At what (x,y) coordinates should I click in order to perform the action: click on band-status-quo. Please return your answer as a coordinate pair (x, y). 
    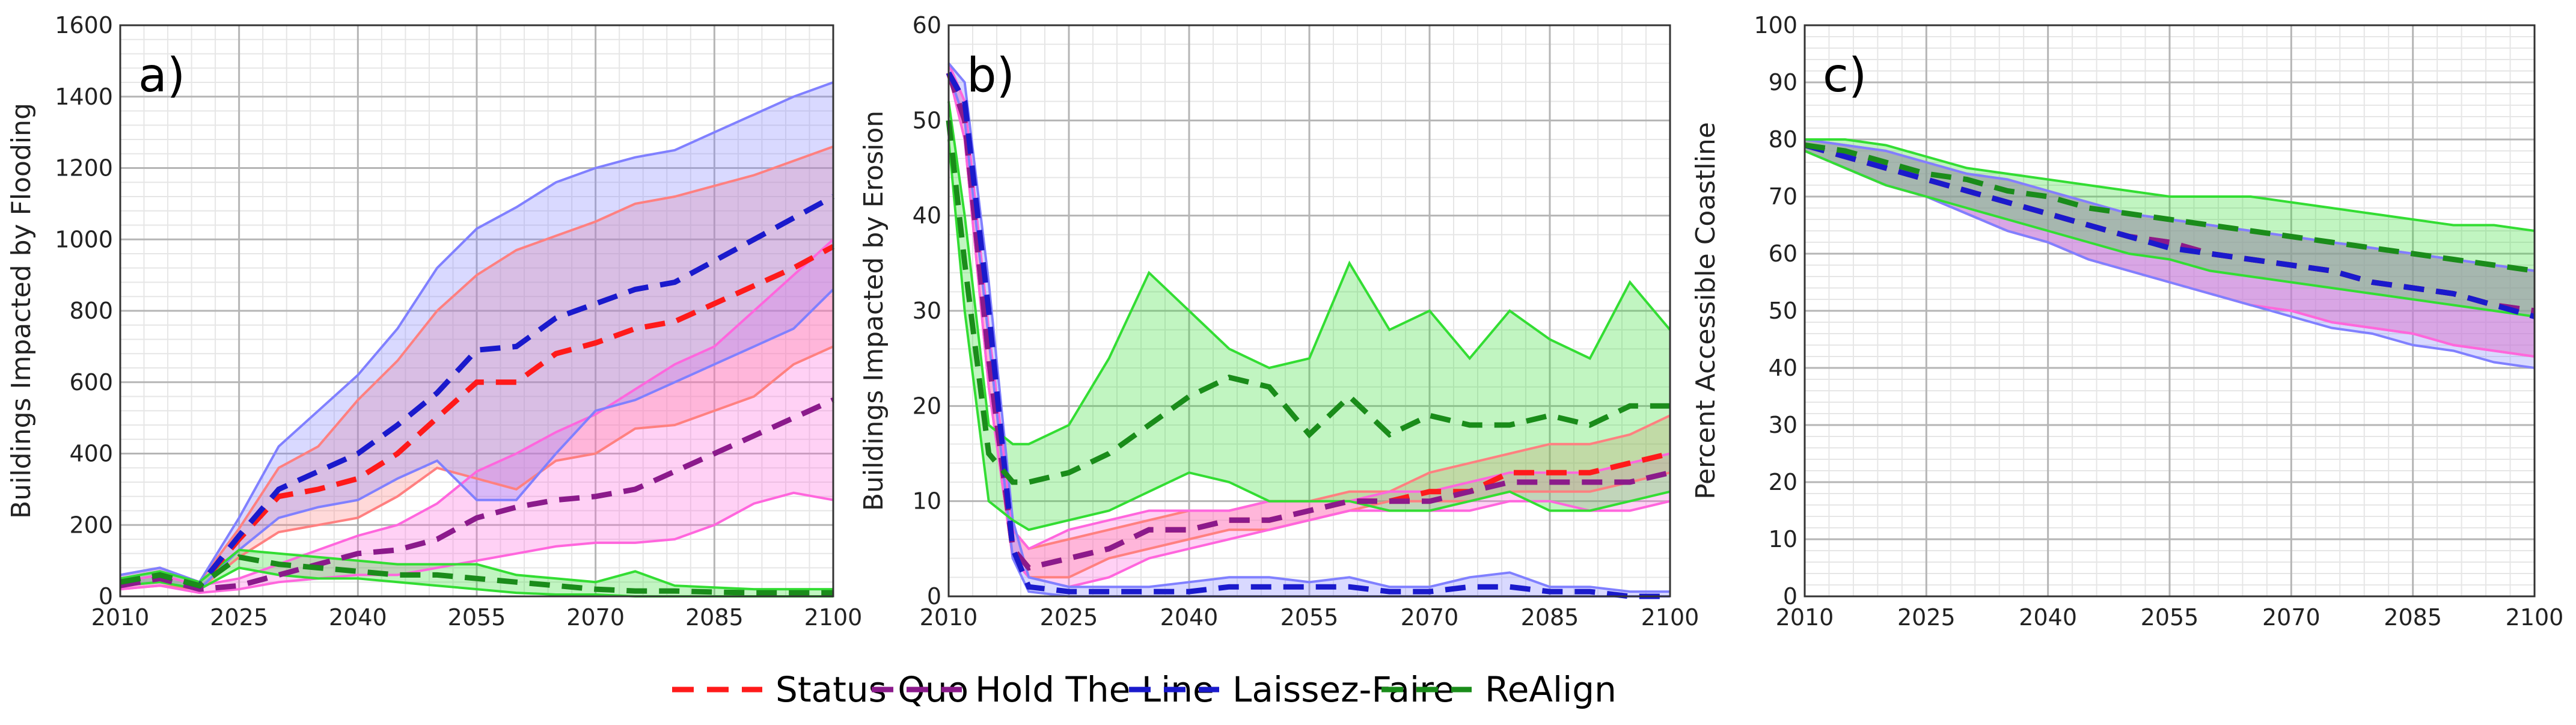
    Looking at the image, I should click on (2170, 247).